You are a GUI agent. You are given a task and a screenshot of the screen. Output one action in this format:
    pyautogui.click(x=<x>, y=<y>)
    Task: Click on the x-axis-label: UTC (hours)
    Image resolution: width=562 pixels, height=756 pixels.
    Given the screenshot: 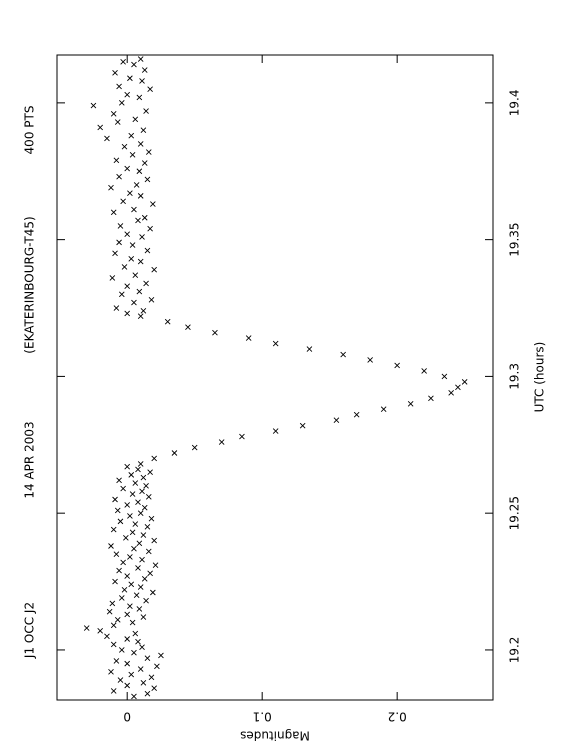 What is the action you would take?
    pyautogui.click(x=540, y=377)
    